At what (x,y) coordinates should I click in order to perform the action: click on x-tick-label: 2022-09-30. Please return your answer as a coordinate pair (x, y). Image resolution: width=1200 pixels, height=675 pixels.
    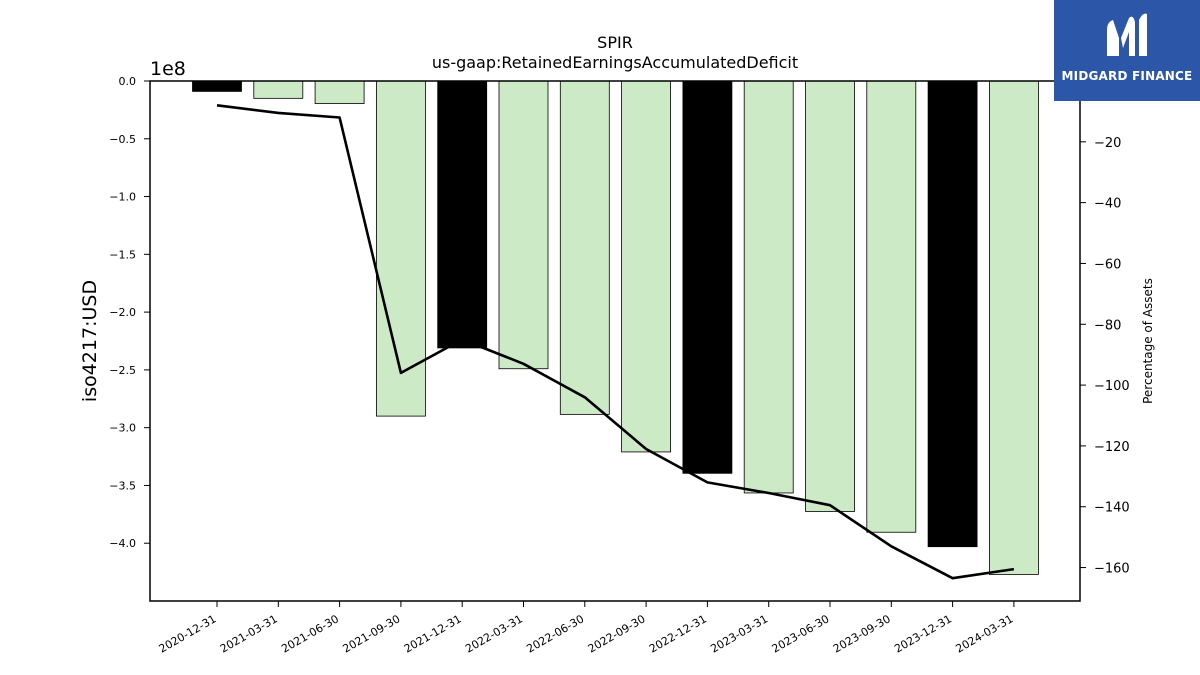
    Looking at the image, I should click on (617, 633).